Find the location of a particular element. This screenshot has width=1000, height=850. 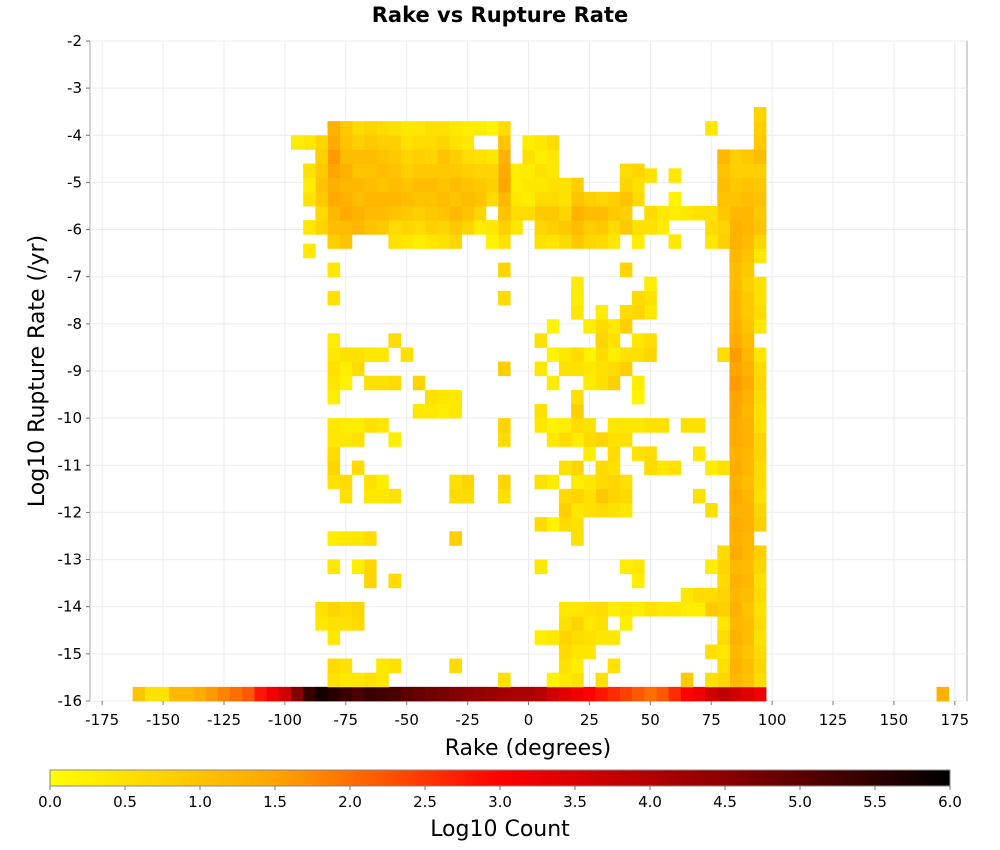

x-tick-label: 125 is located at coordinates (833, 720).